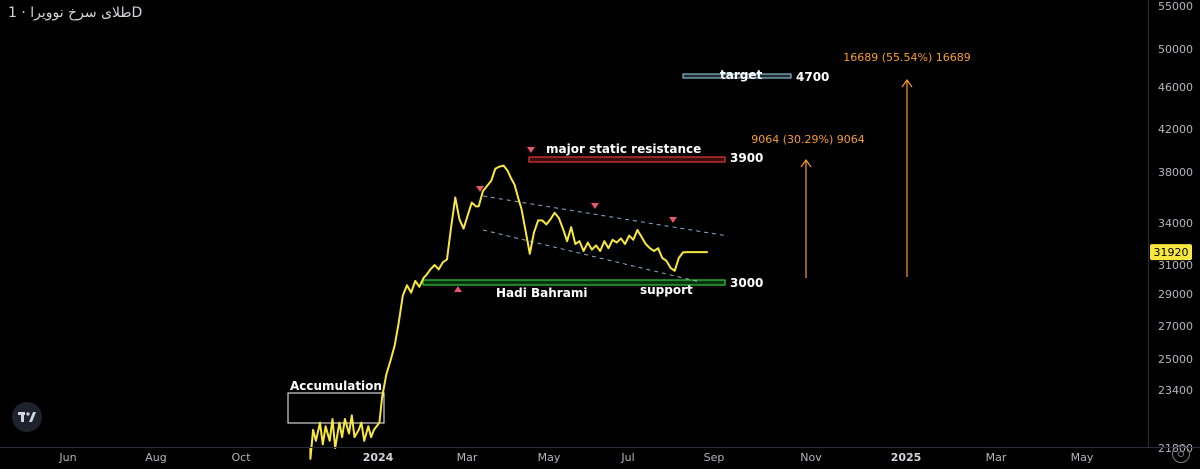 The width and height of the screenshot is (1200, 469). Describe the element at coordinates (812, 77) in the screenshot. I see `target-level-label: 4700` at that location.